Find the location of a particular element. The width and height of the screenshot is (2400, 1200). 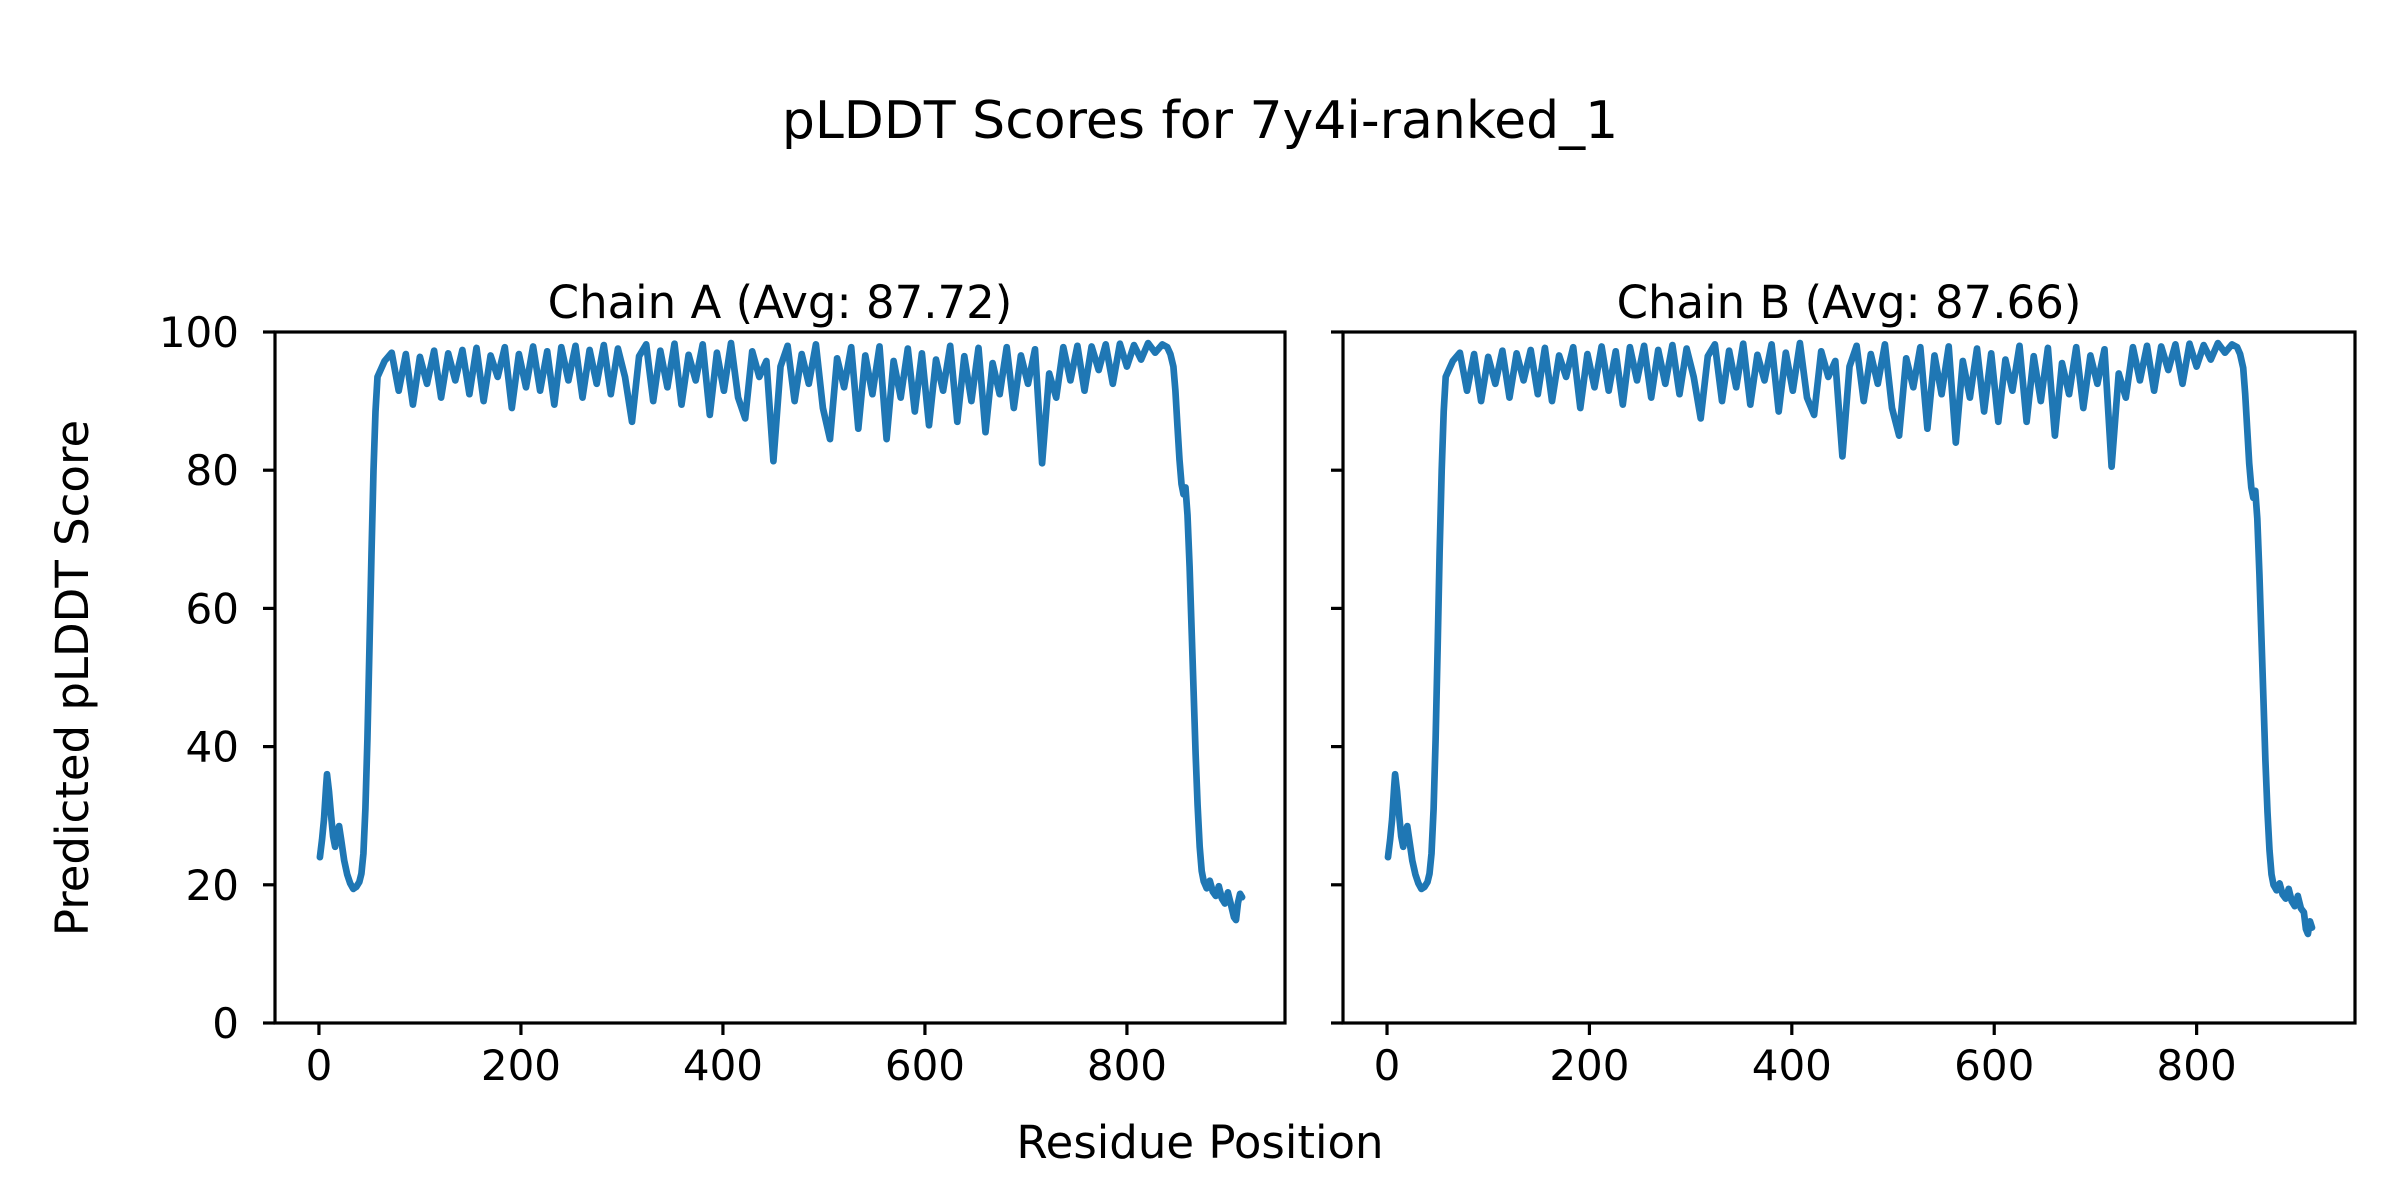

y-tick-label: 60 is located at coordinates (212, 608).